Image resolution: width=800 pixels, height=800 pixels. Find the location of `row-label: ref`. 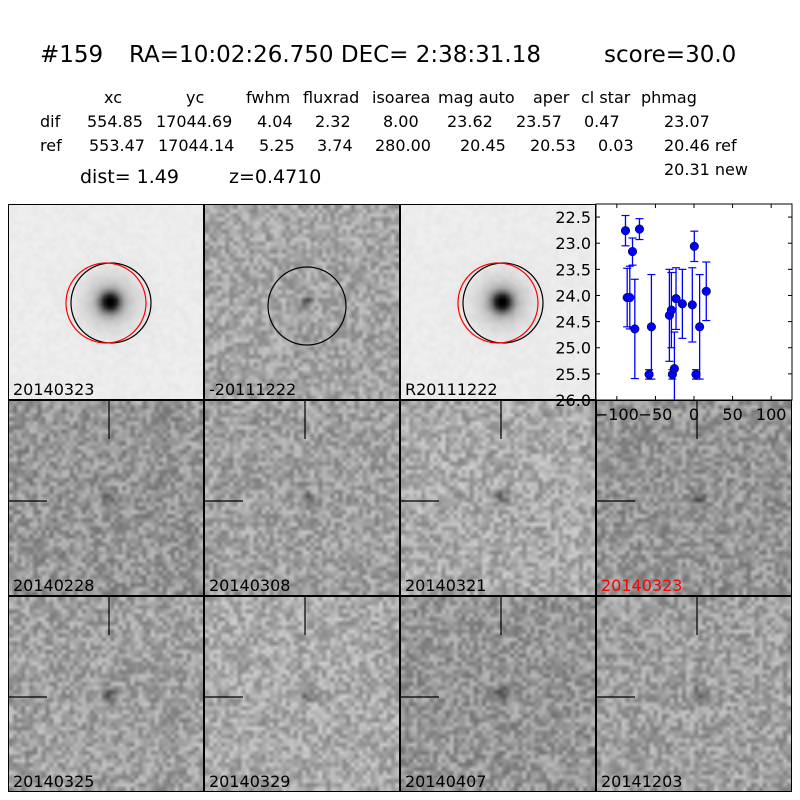

row-label: ref is located at coordinates (51, 145).